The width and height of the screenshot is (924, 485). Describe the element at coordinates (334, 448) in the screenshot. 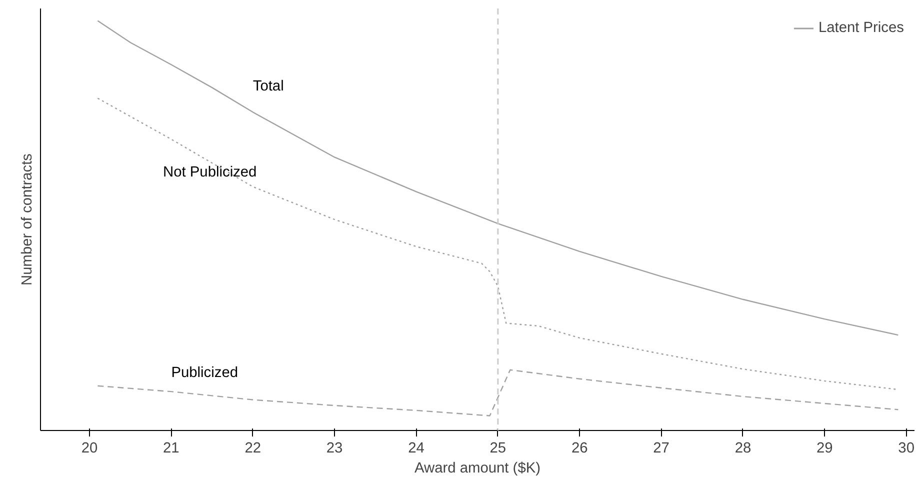

I see `x-tick-label: 23` at that location.